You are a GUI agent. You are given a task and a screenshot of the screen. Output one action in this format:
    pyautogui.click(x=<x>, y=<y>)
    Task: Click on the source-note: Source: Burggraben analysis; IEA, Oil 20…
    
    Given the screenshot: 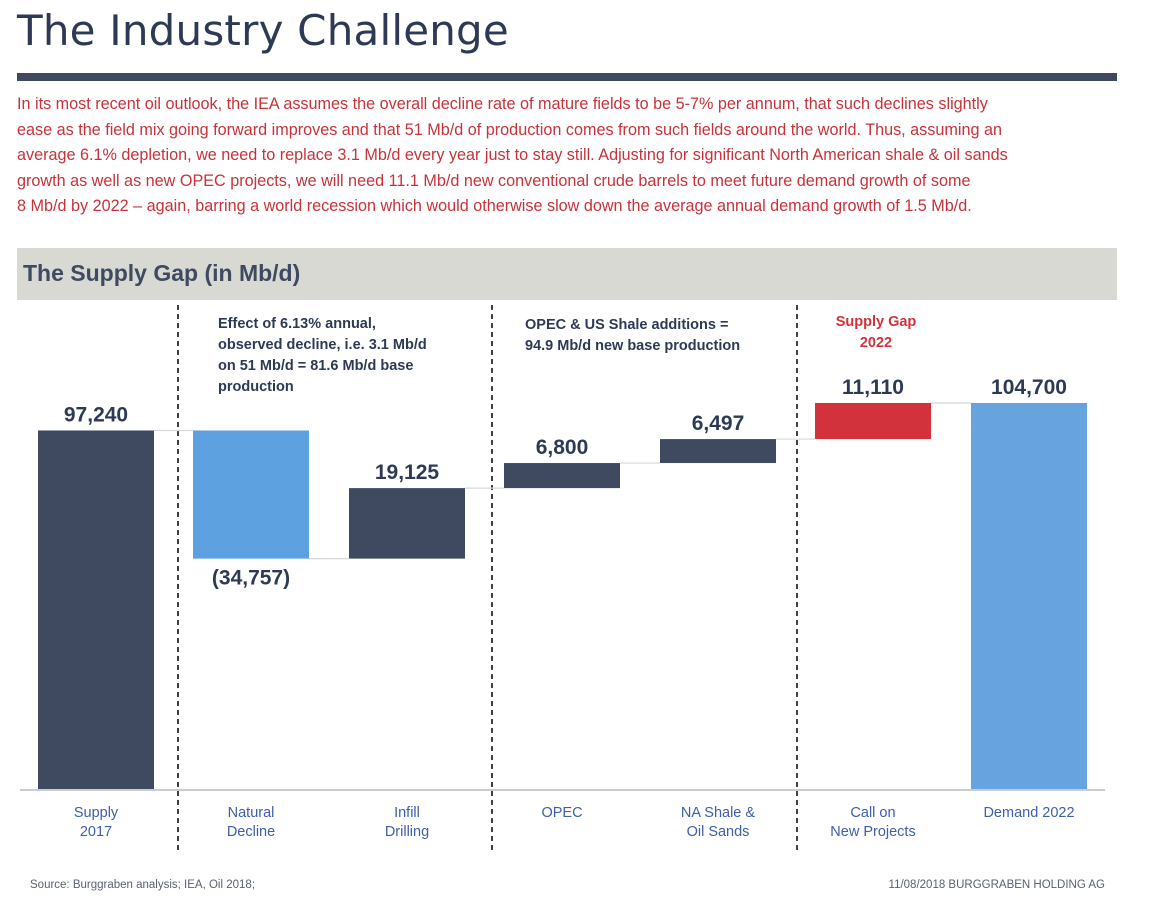 What is the action you would take?
    pyautogui.click(x=143, y=885)
    